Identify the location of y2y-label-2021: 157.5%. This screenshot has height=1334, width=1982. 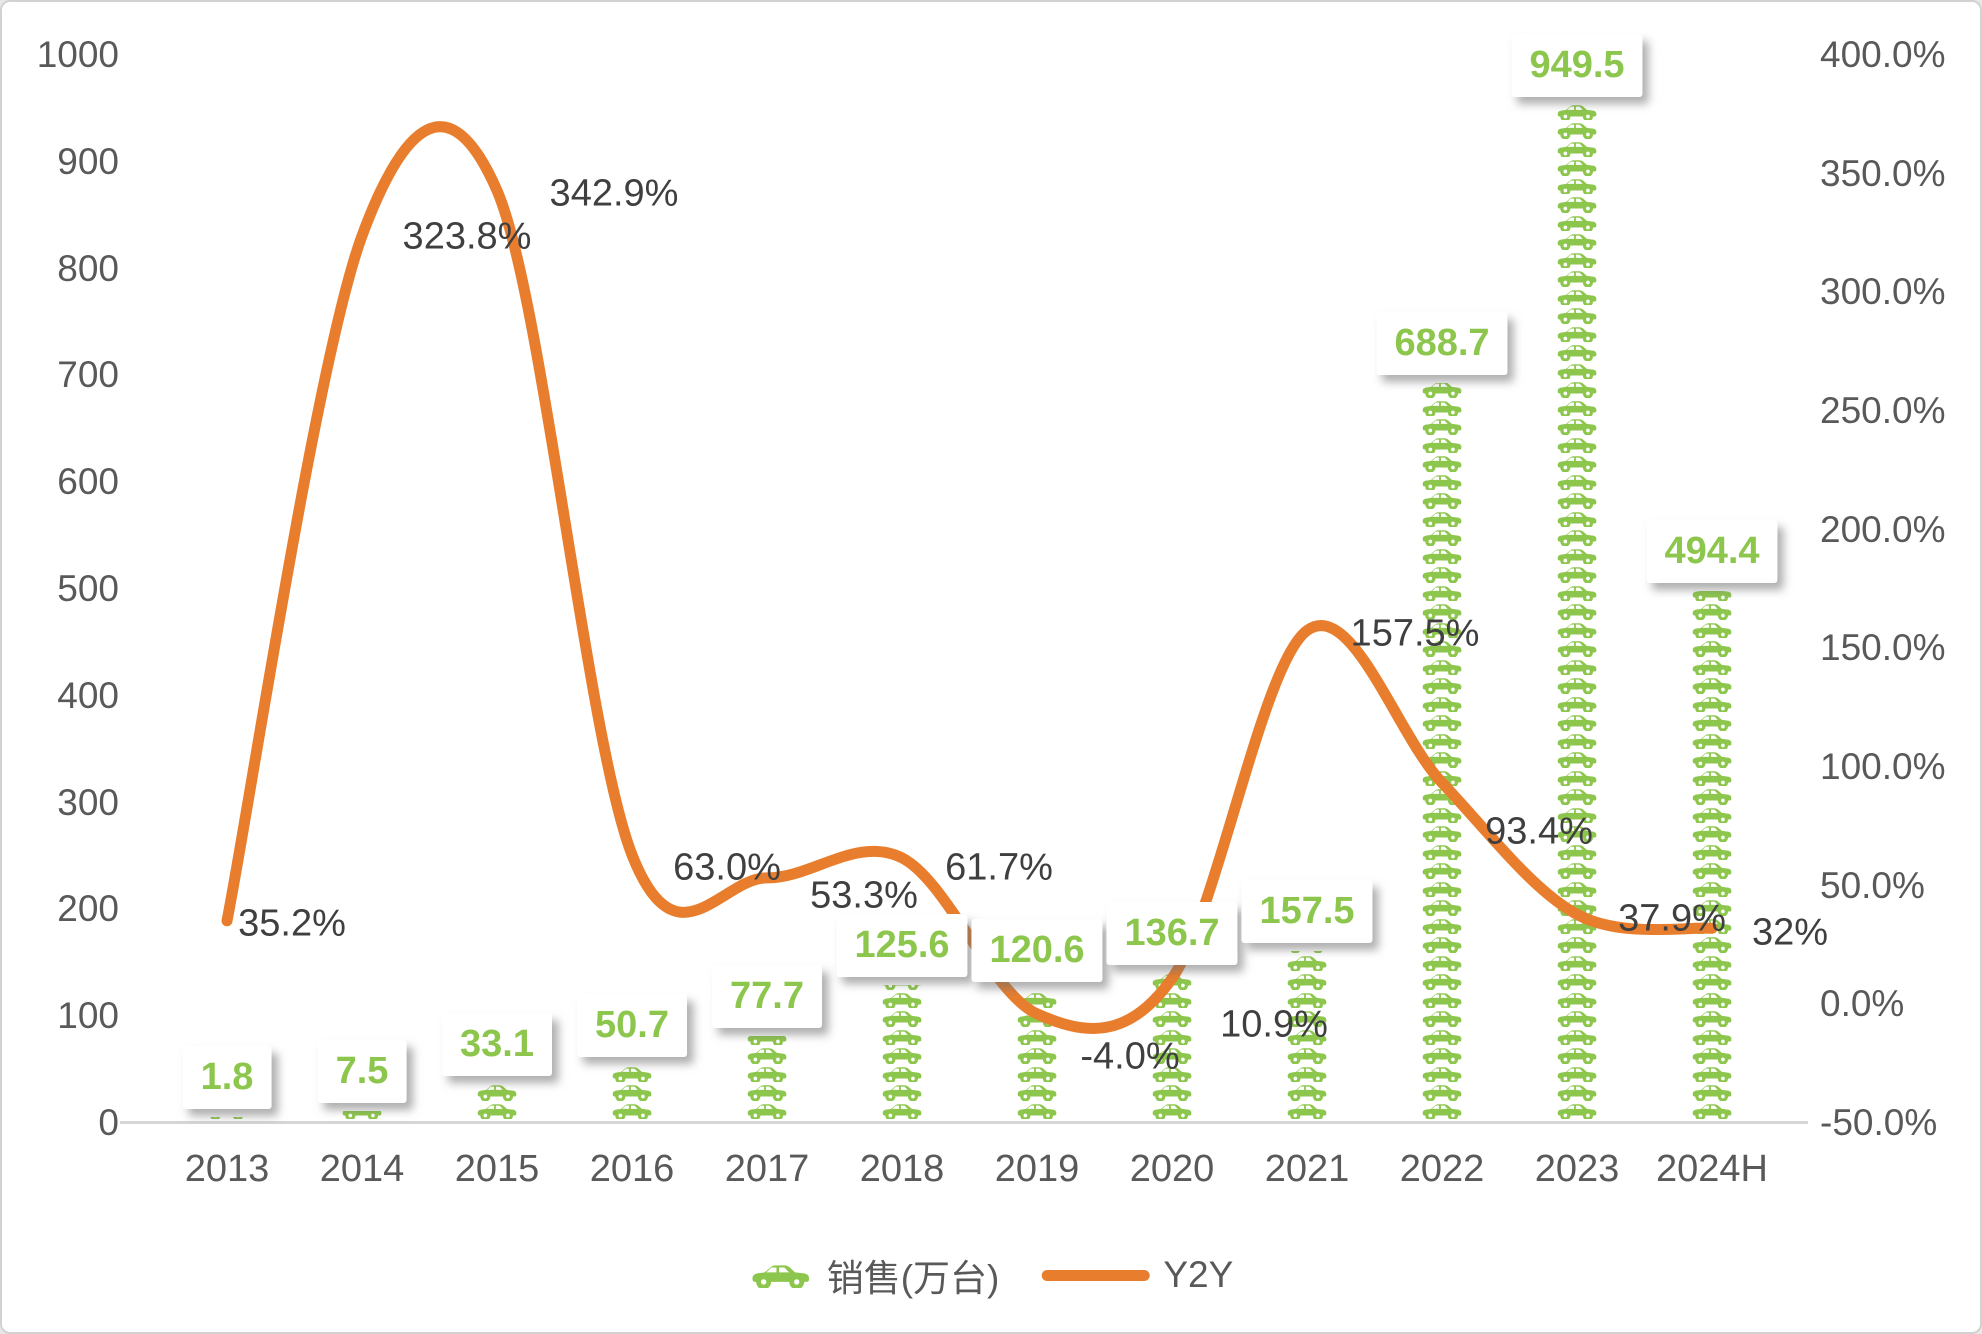
(1415, 633).